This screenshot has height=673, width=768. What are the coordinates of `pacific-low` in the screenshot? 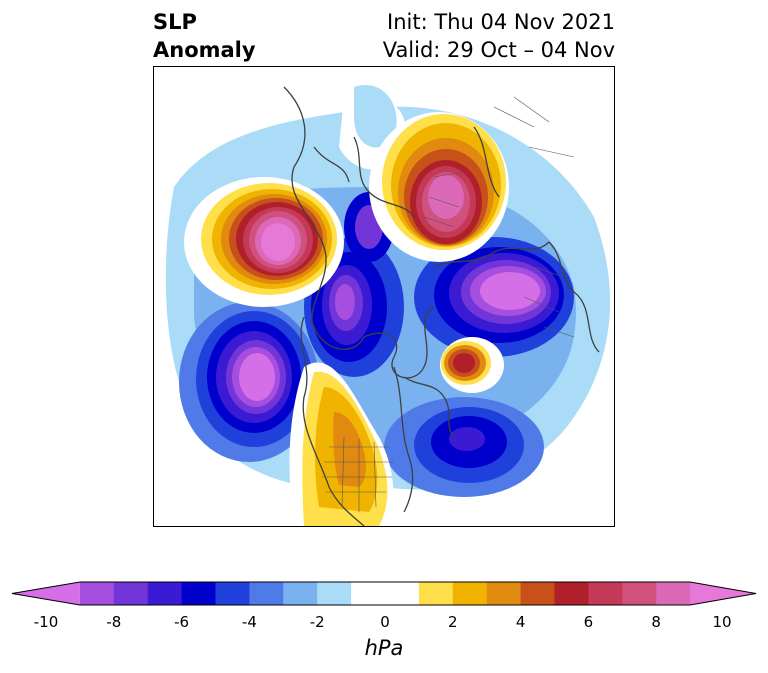 It's located at (249, 382).